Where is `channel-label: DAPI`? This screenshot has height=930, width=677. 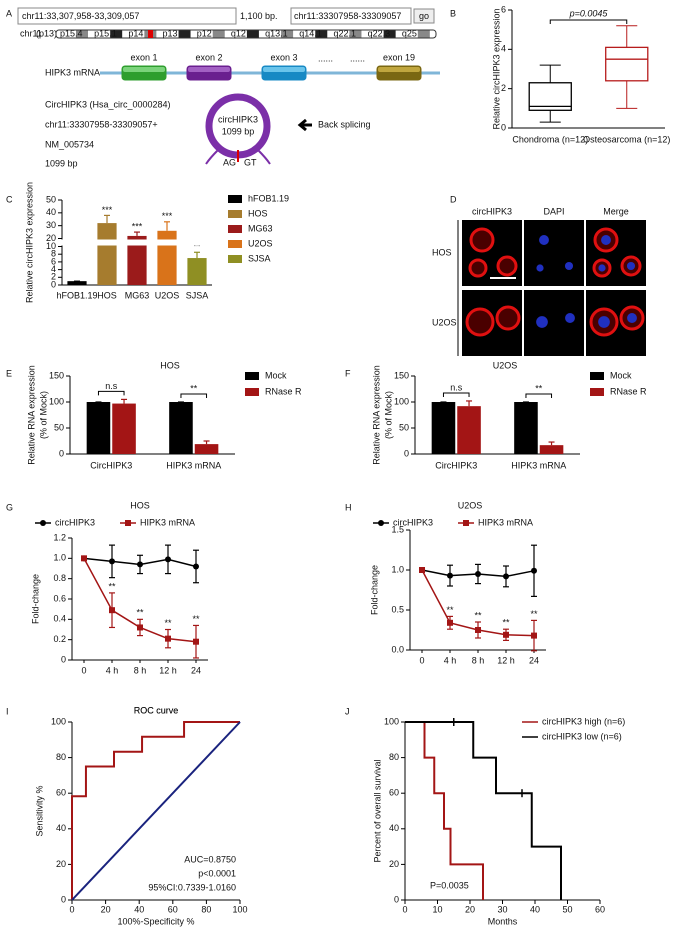 channel-label: DAPI is located at coordinates (553, 211).